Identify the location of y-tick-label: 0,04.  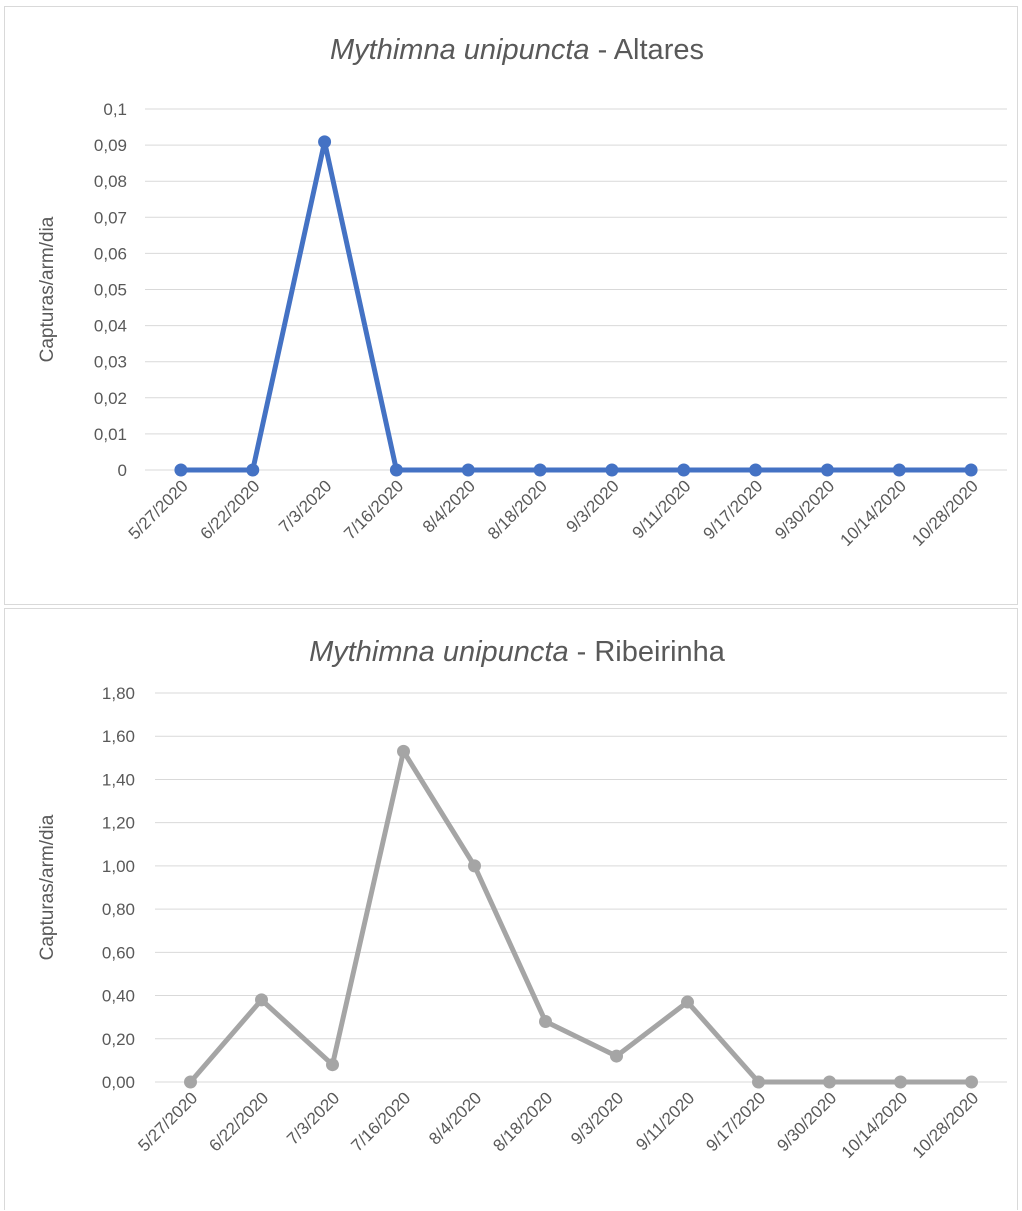
(110, 326).